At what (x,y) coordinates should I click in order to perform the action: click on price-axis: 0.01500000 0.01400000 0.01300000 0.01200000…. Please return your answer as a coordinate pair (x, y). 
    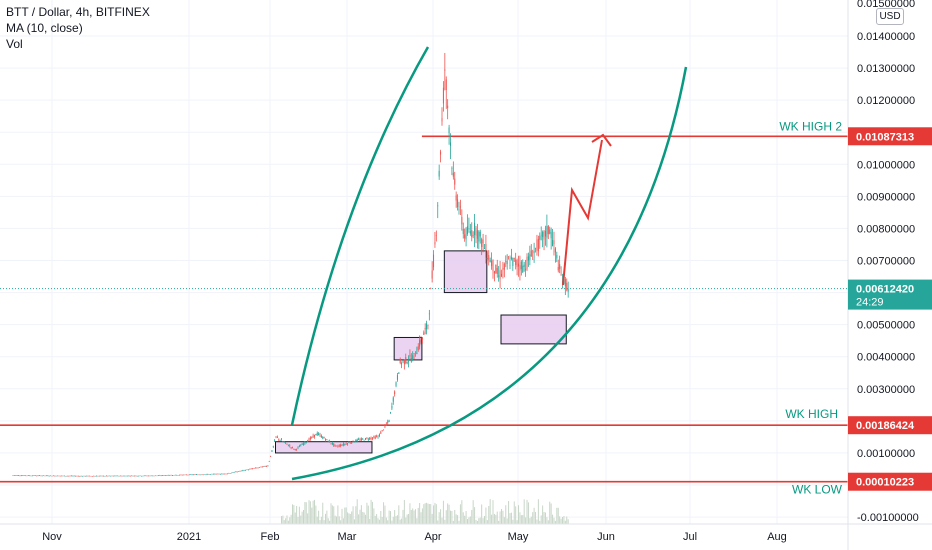
    Looking at the image, I should click on (883, 275).